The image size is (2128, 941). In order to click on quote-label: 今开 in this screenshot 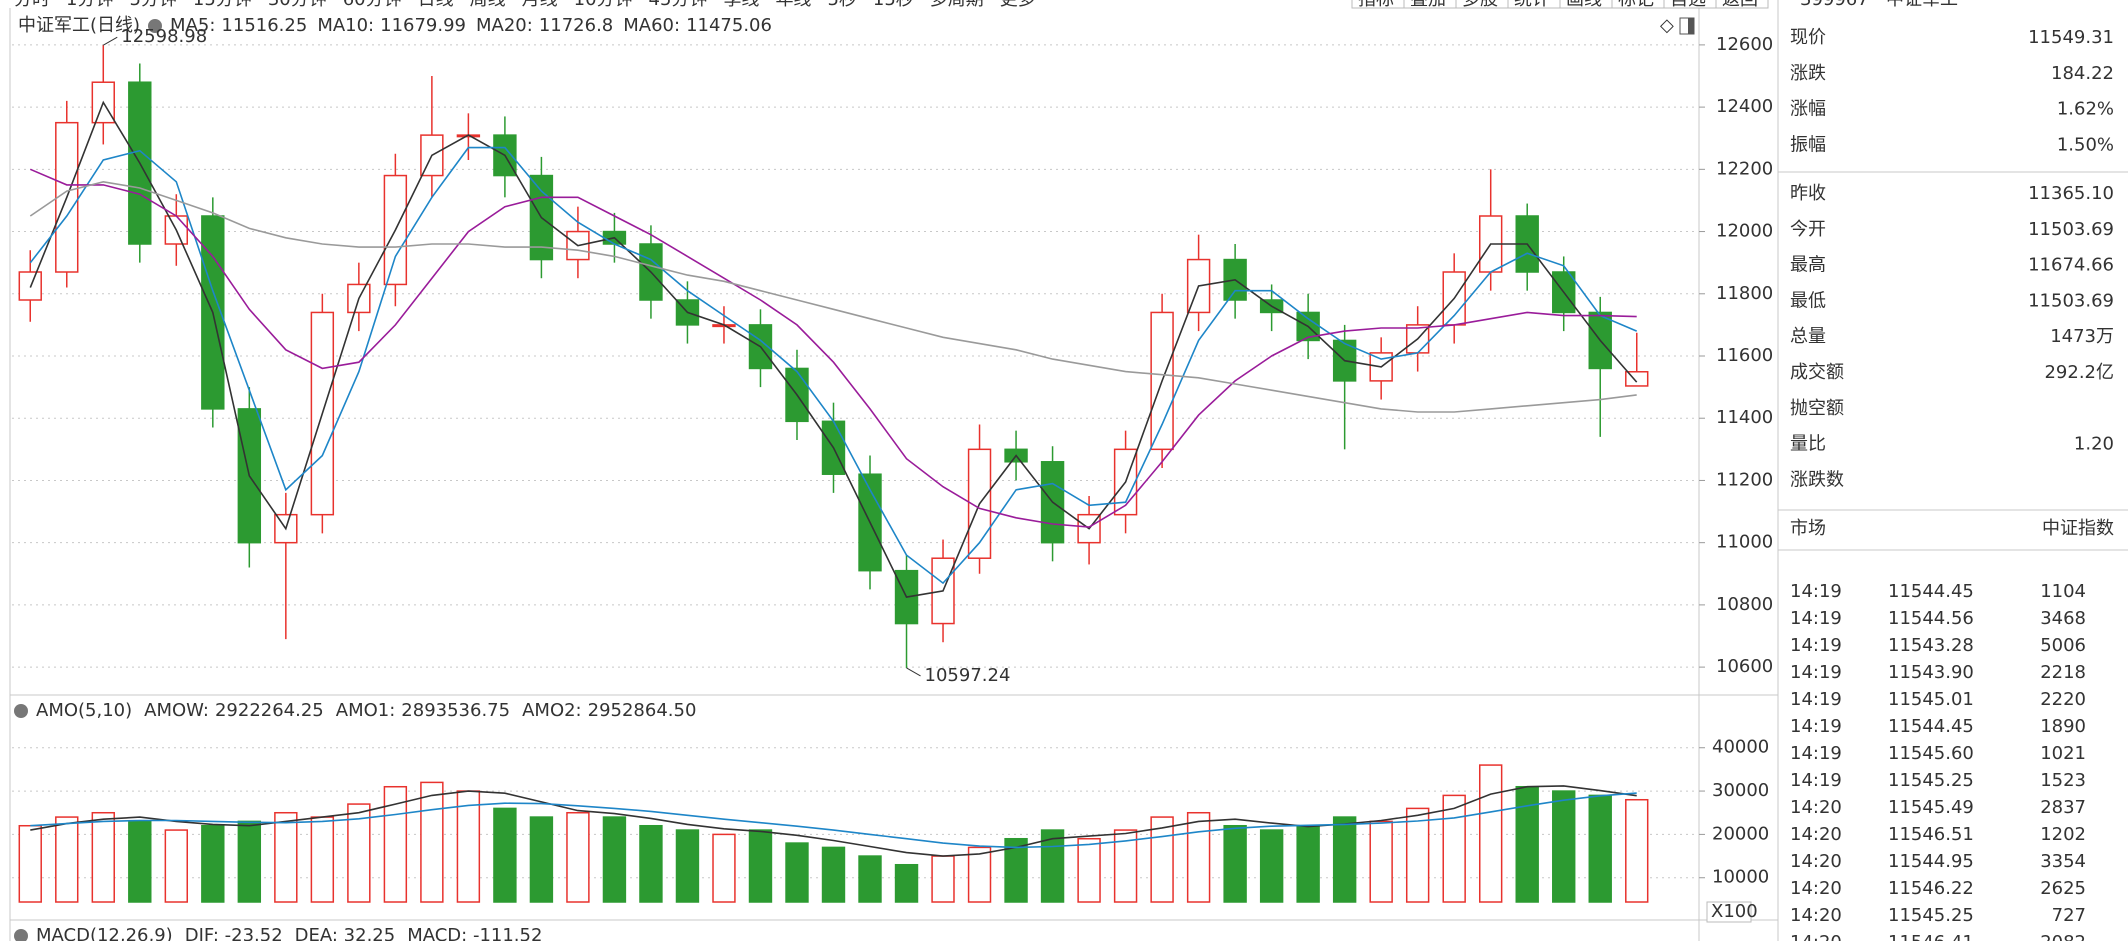, I will do `click(1808, 229)`.